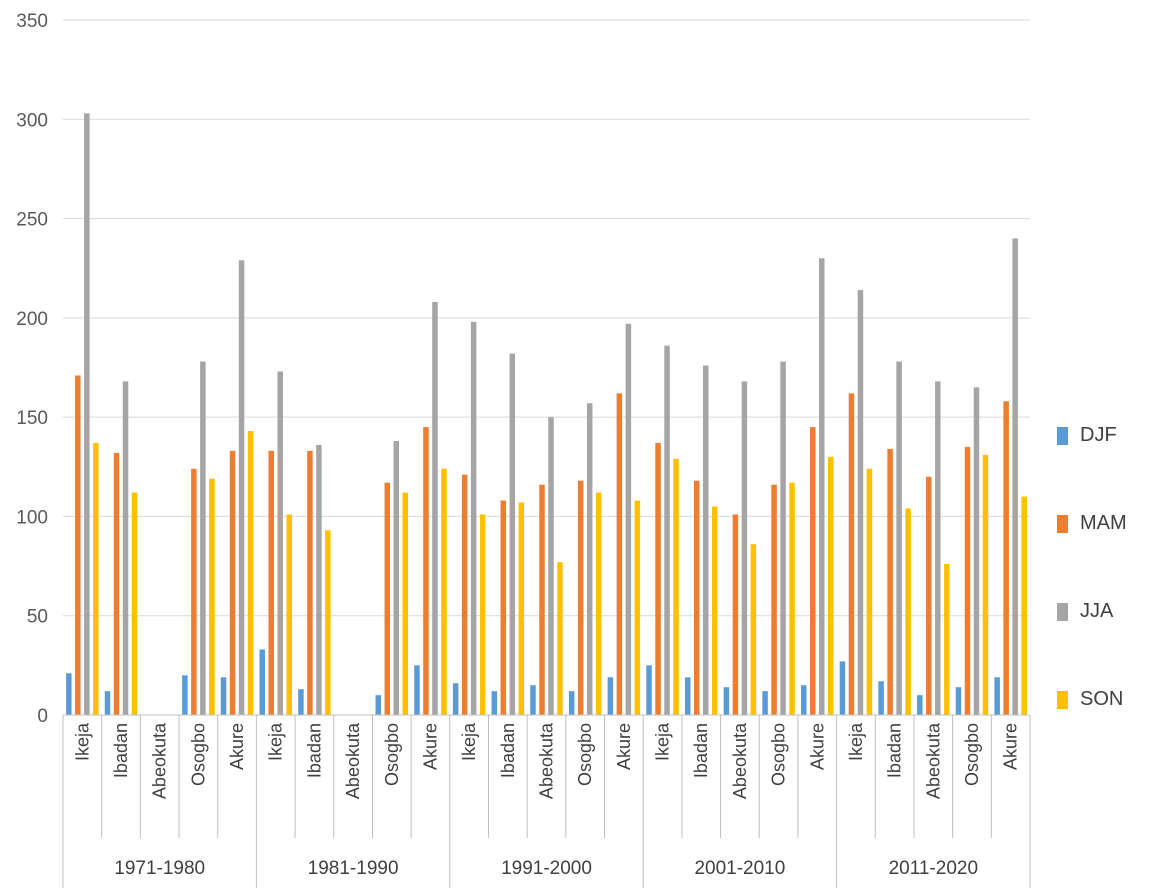  Describe the element at coordinates (933, 868) in the screenshot. I see `x-group-label: 2011-2020` at that location.